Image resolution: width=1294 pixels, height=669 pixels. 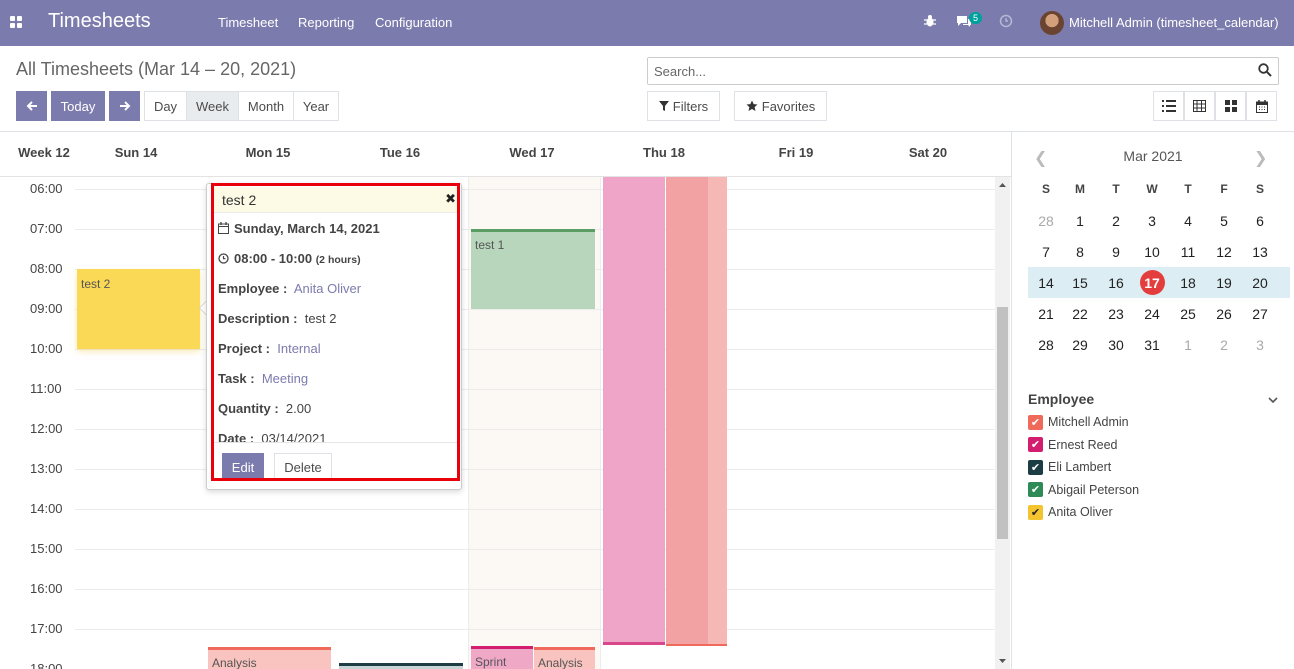 What do you see at coordinates (269, 658) in the screenshot?
I see `event-analysis-mon: Analysis` at bounding box center [269, 658].